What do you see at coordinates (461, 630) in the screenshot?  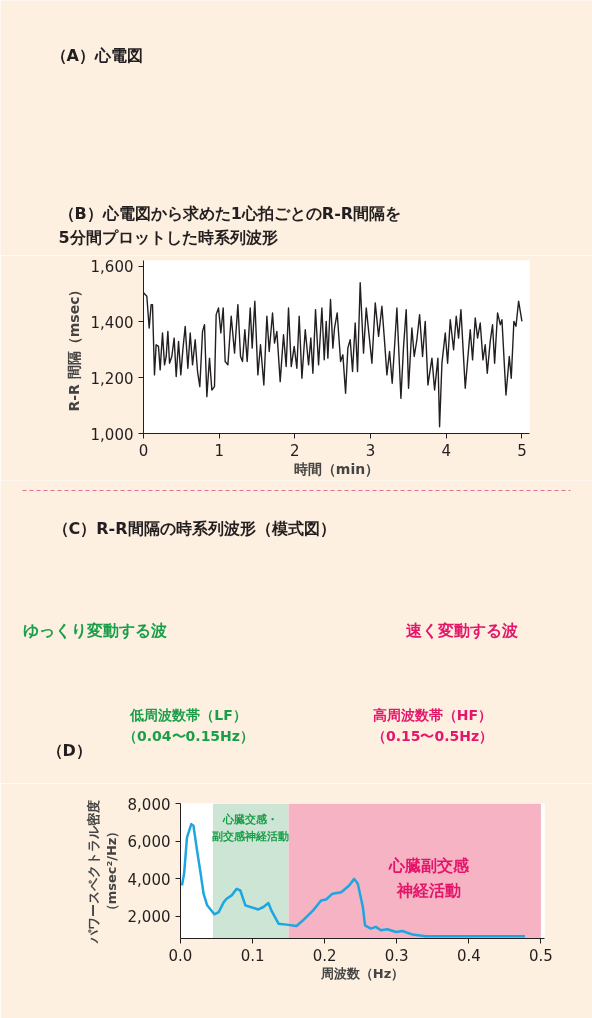 I see `text: 速く変動する波` at bounding box center [461, 630].